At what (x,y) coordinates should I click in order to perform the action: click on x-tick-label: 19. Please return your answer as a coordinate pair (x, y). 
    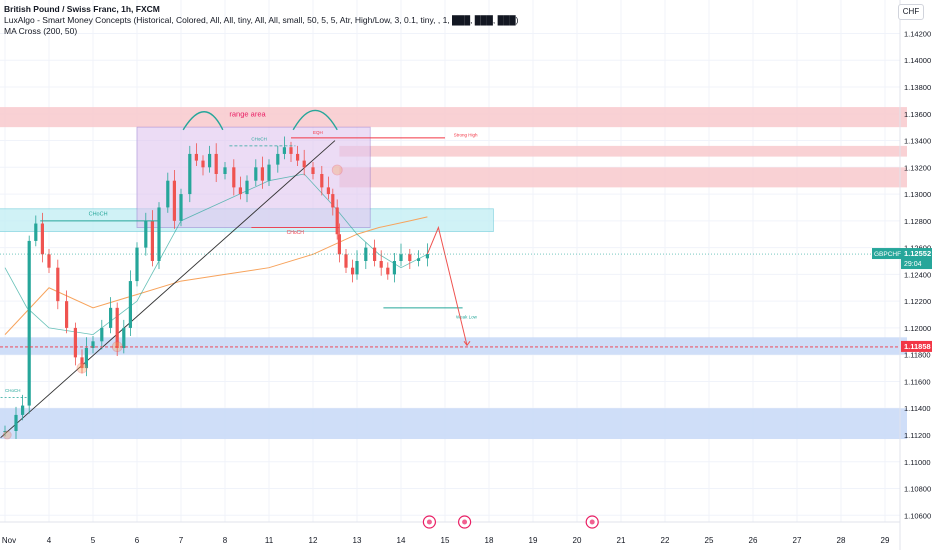
    Looking at the image, I should click on (533, 540).